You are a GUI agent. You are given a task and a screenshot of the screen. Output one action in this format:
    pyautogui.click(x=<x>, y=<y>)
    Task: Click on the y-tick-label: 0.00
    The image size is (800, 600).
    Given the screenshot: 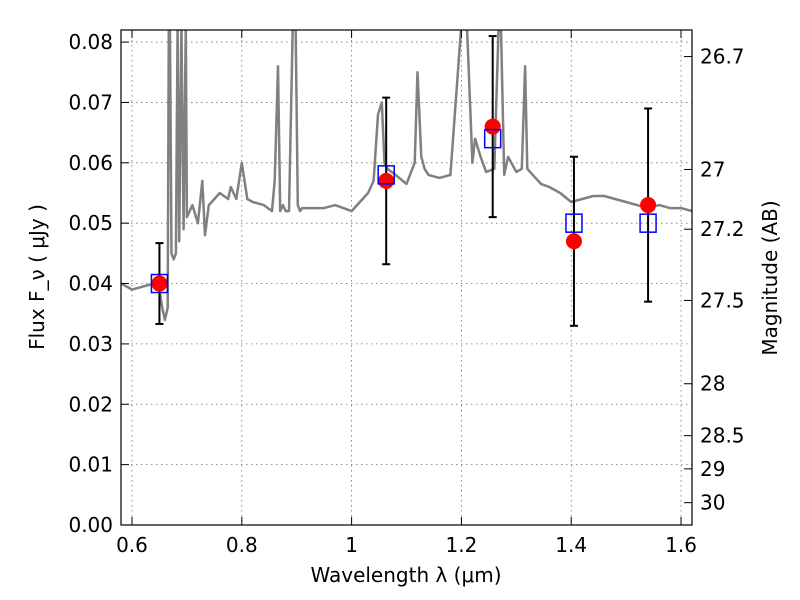 What is the action you would take?
    pyautogui.click(x=90, y=525)
    